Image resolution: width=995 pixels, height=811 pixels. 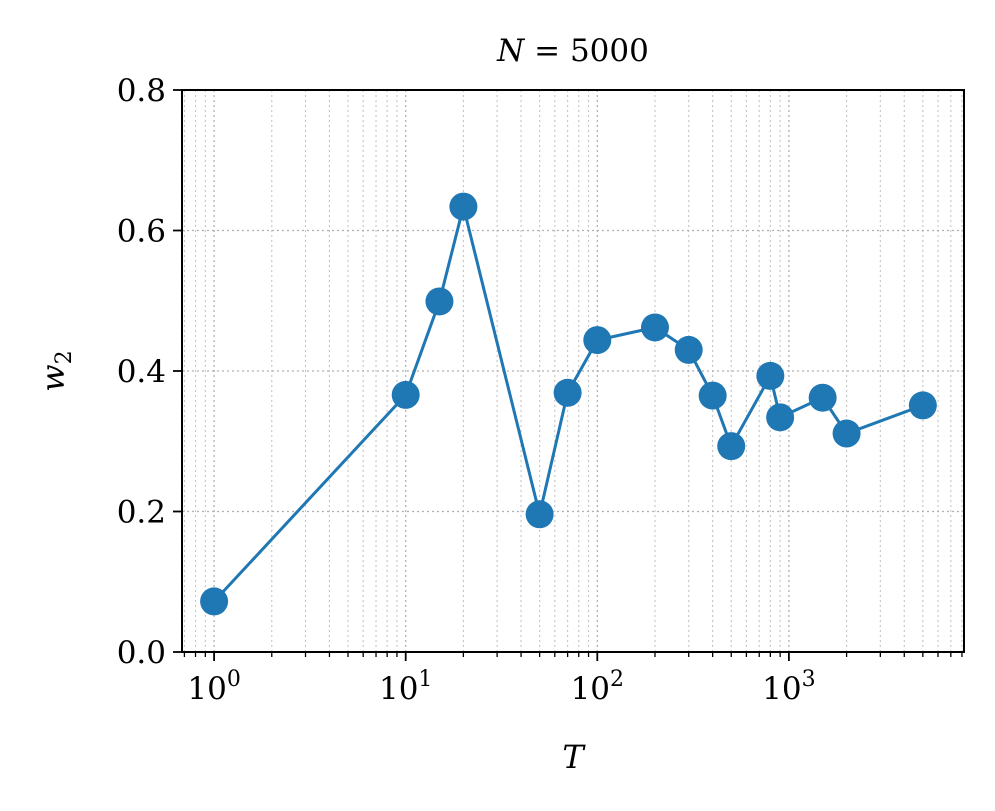 What do you see at coordinates (141, 372) in the screenshot?
I see `y-tick-label: 0.4` at bounding box center [141, 372].